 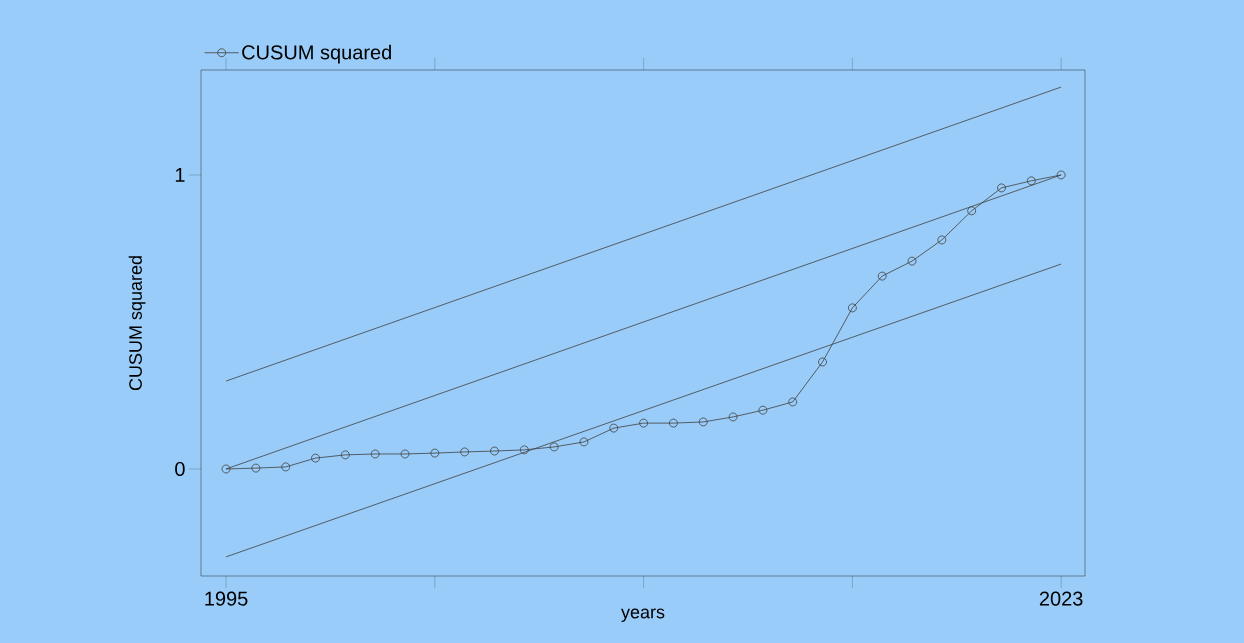 What do you see at coordinates (1061, 598) in the screenshot?
I see `x-tick-label: 2023` at bounding box center [1061, 598].